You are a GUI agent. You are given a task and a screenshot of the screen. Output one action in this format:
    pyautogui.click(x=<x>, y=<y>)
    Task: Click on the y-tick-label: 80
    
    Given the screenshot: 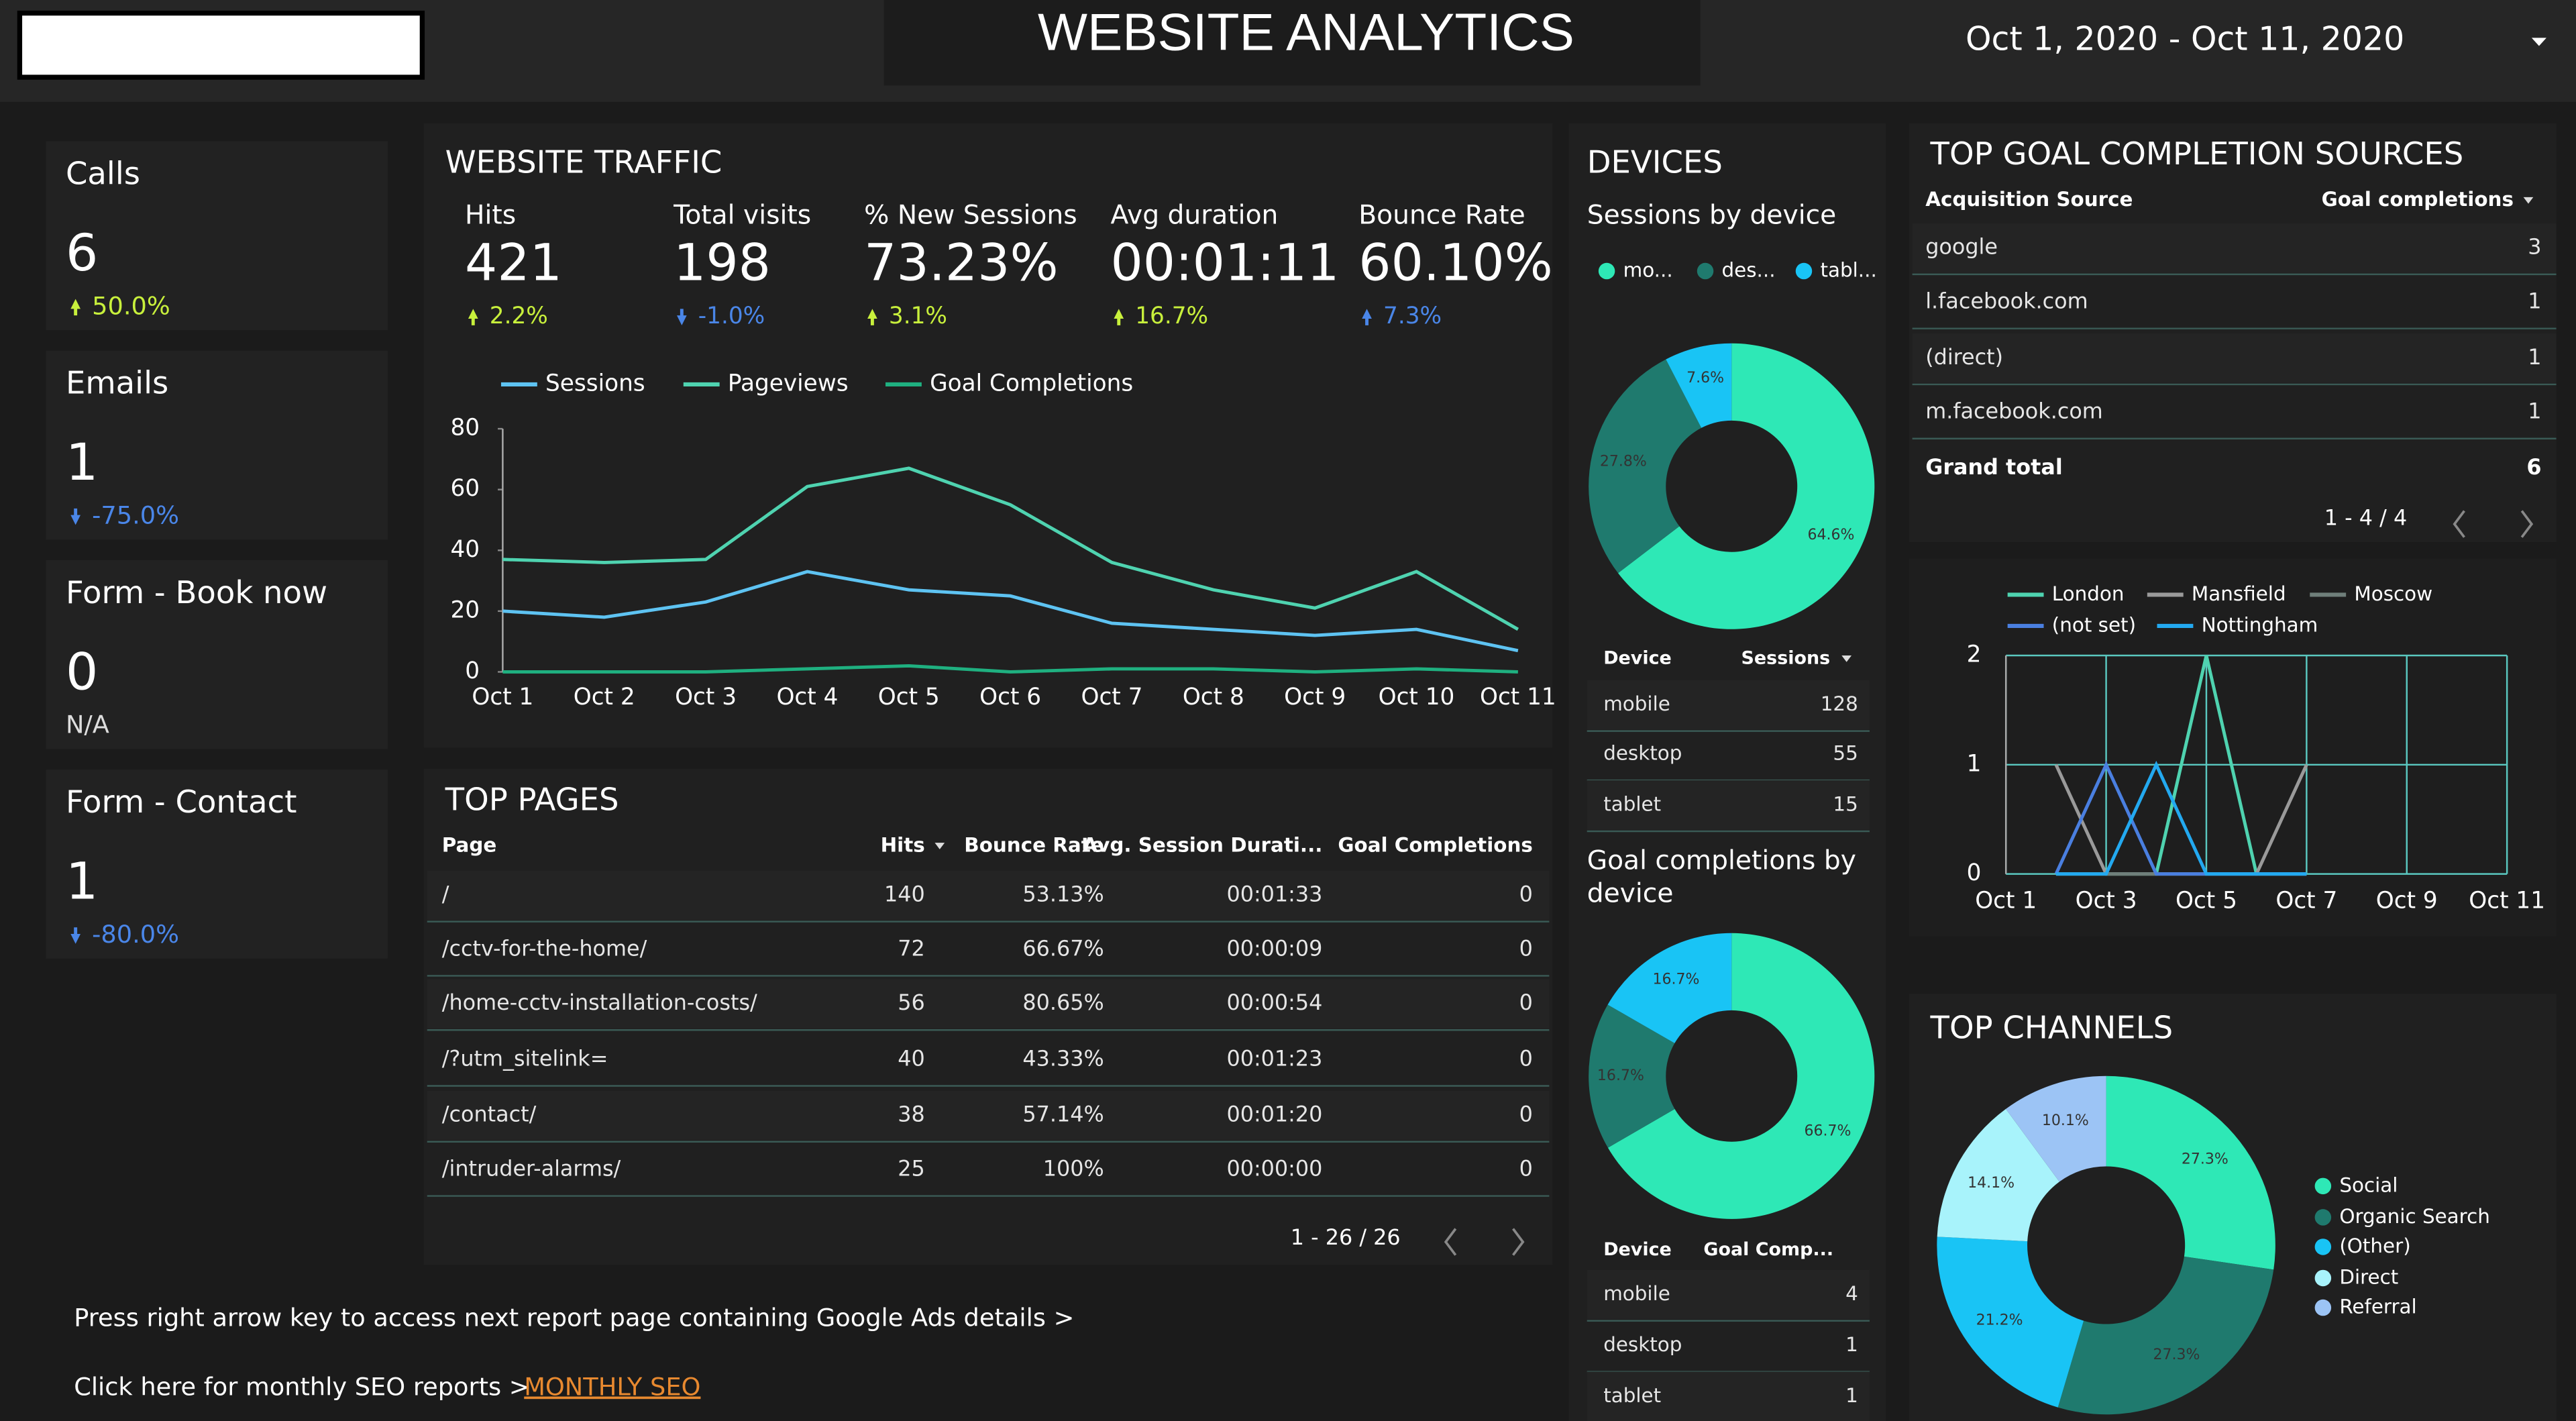 What is the action you would take?
    pyautogui.click(x=465, y=428)
    